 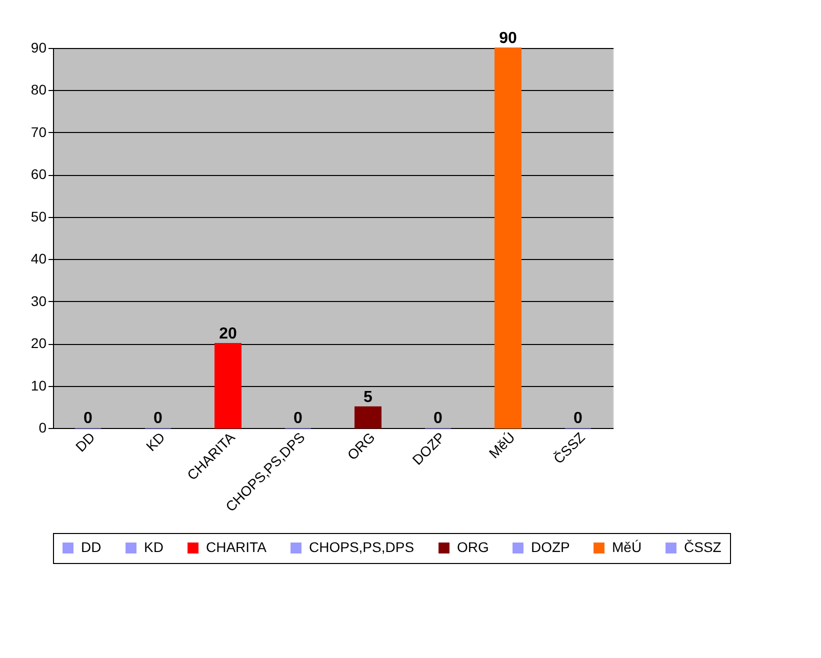 I want to click on data-label: 90, so click(x=508, y=38).